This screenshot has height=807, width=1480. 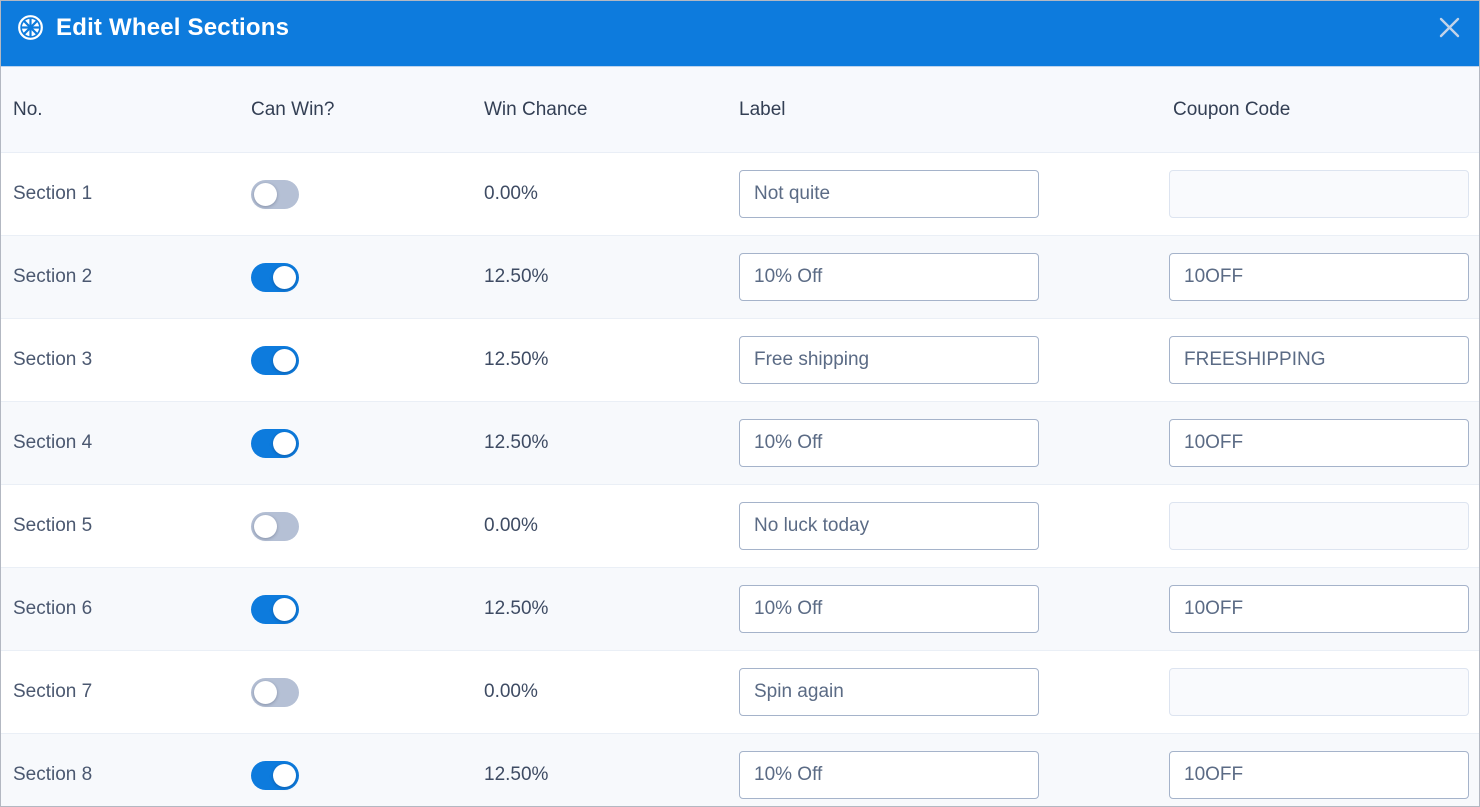 I want to click on column-header-no: No., so click(x=28, y=109).